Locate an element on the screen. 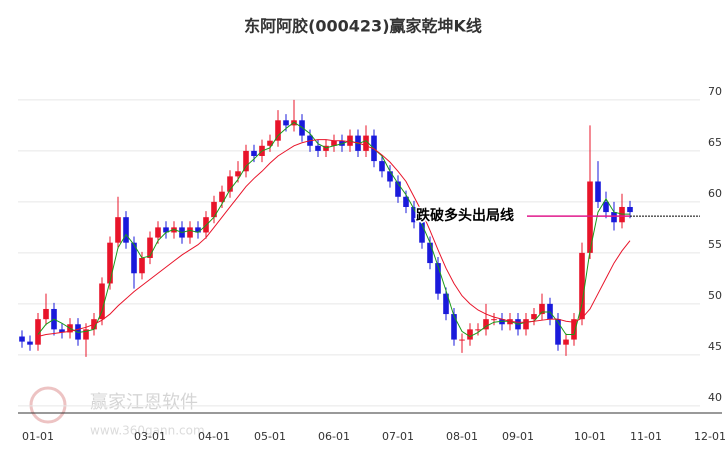 This screenshot has height=450, width=726. y-tick-label: 60 is located at coordinates (715, 193).